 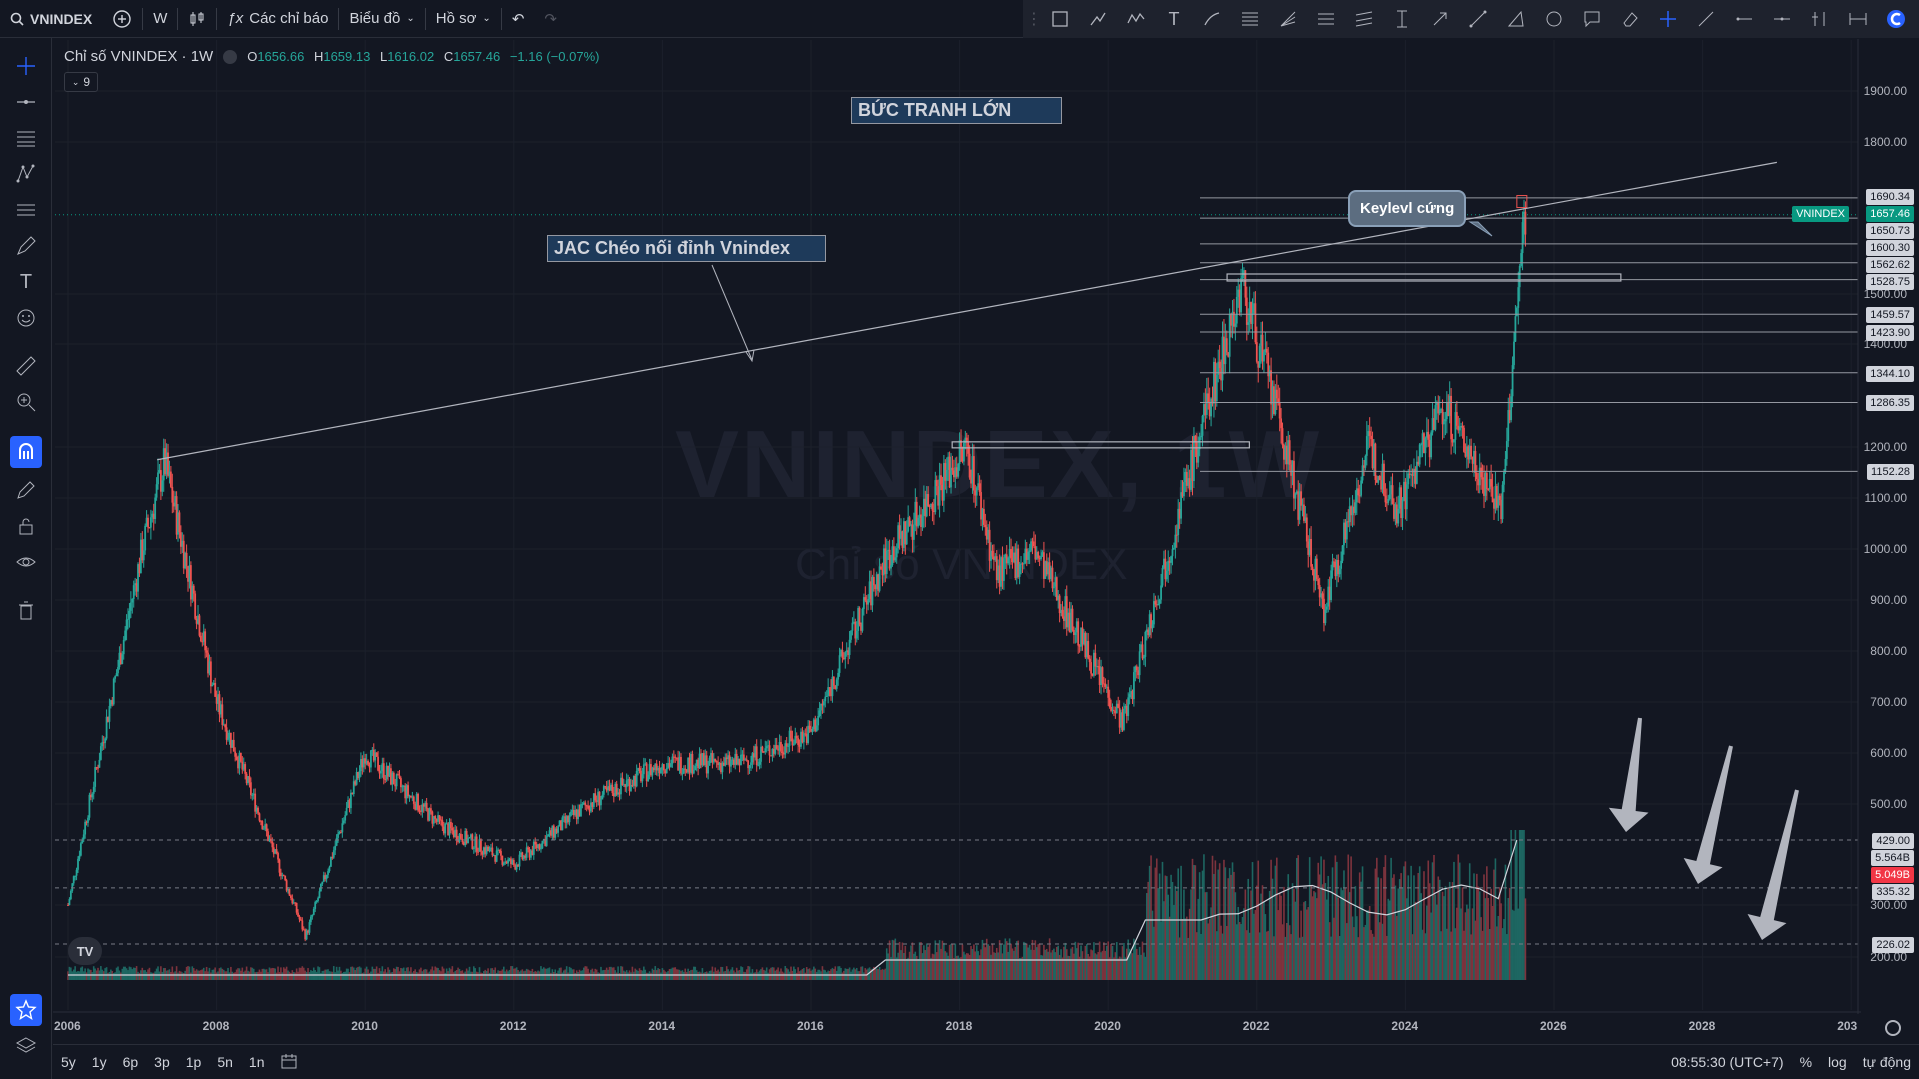 I want to click on eraser-tool, so click(x=1630, y=19).